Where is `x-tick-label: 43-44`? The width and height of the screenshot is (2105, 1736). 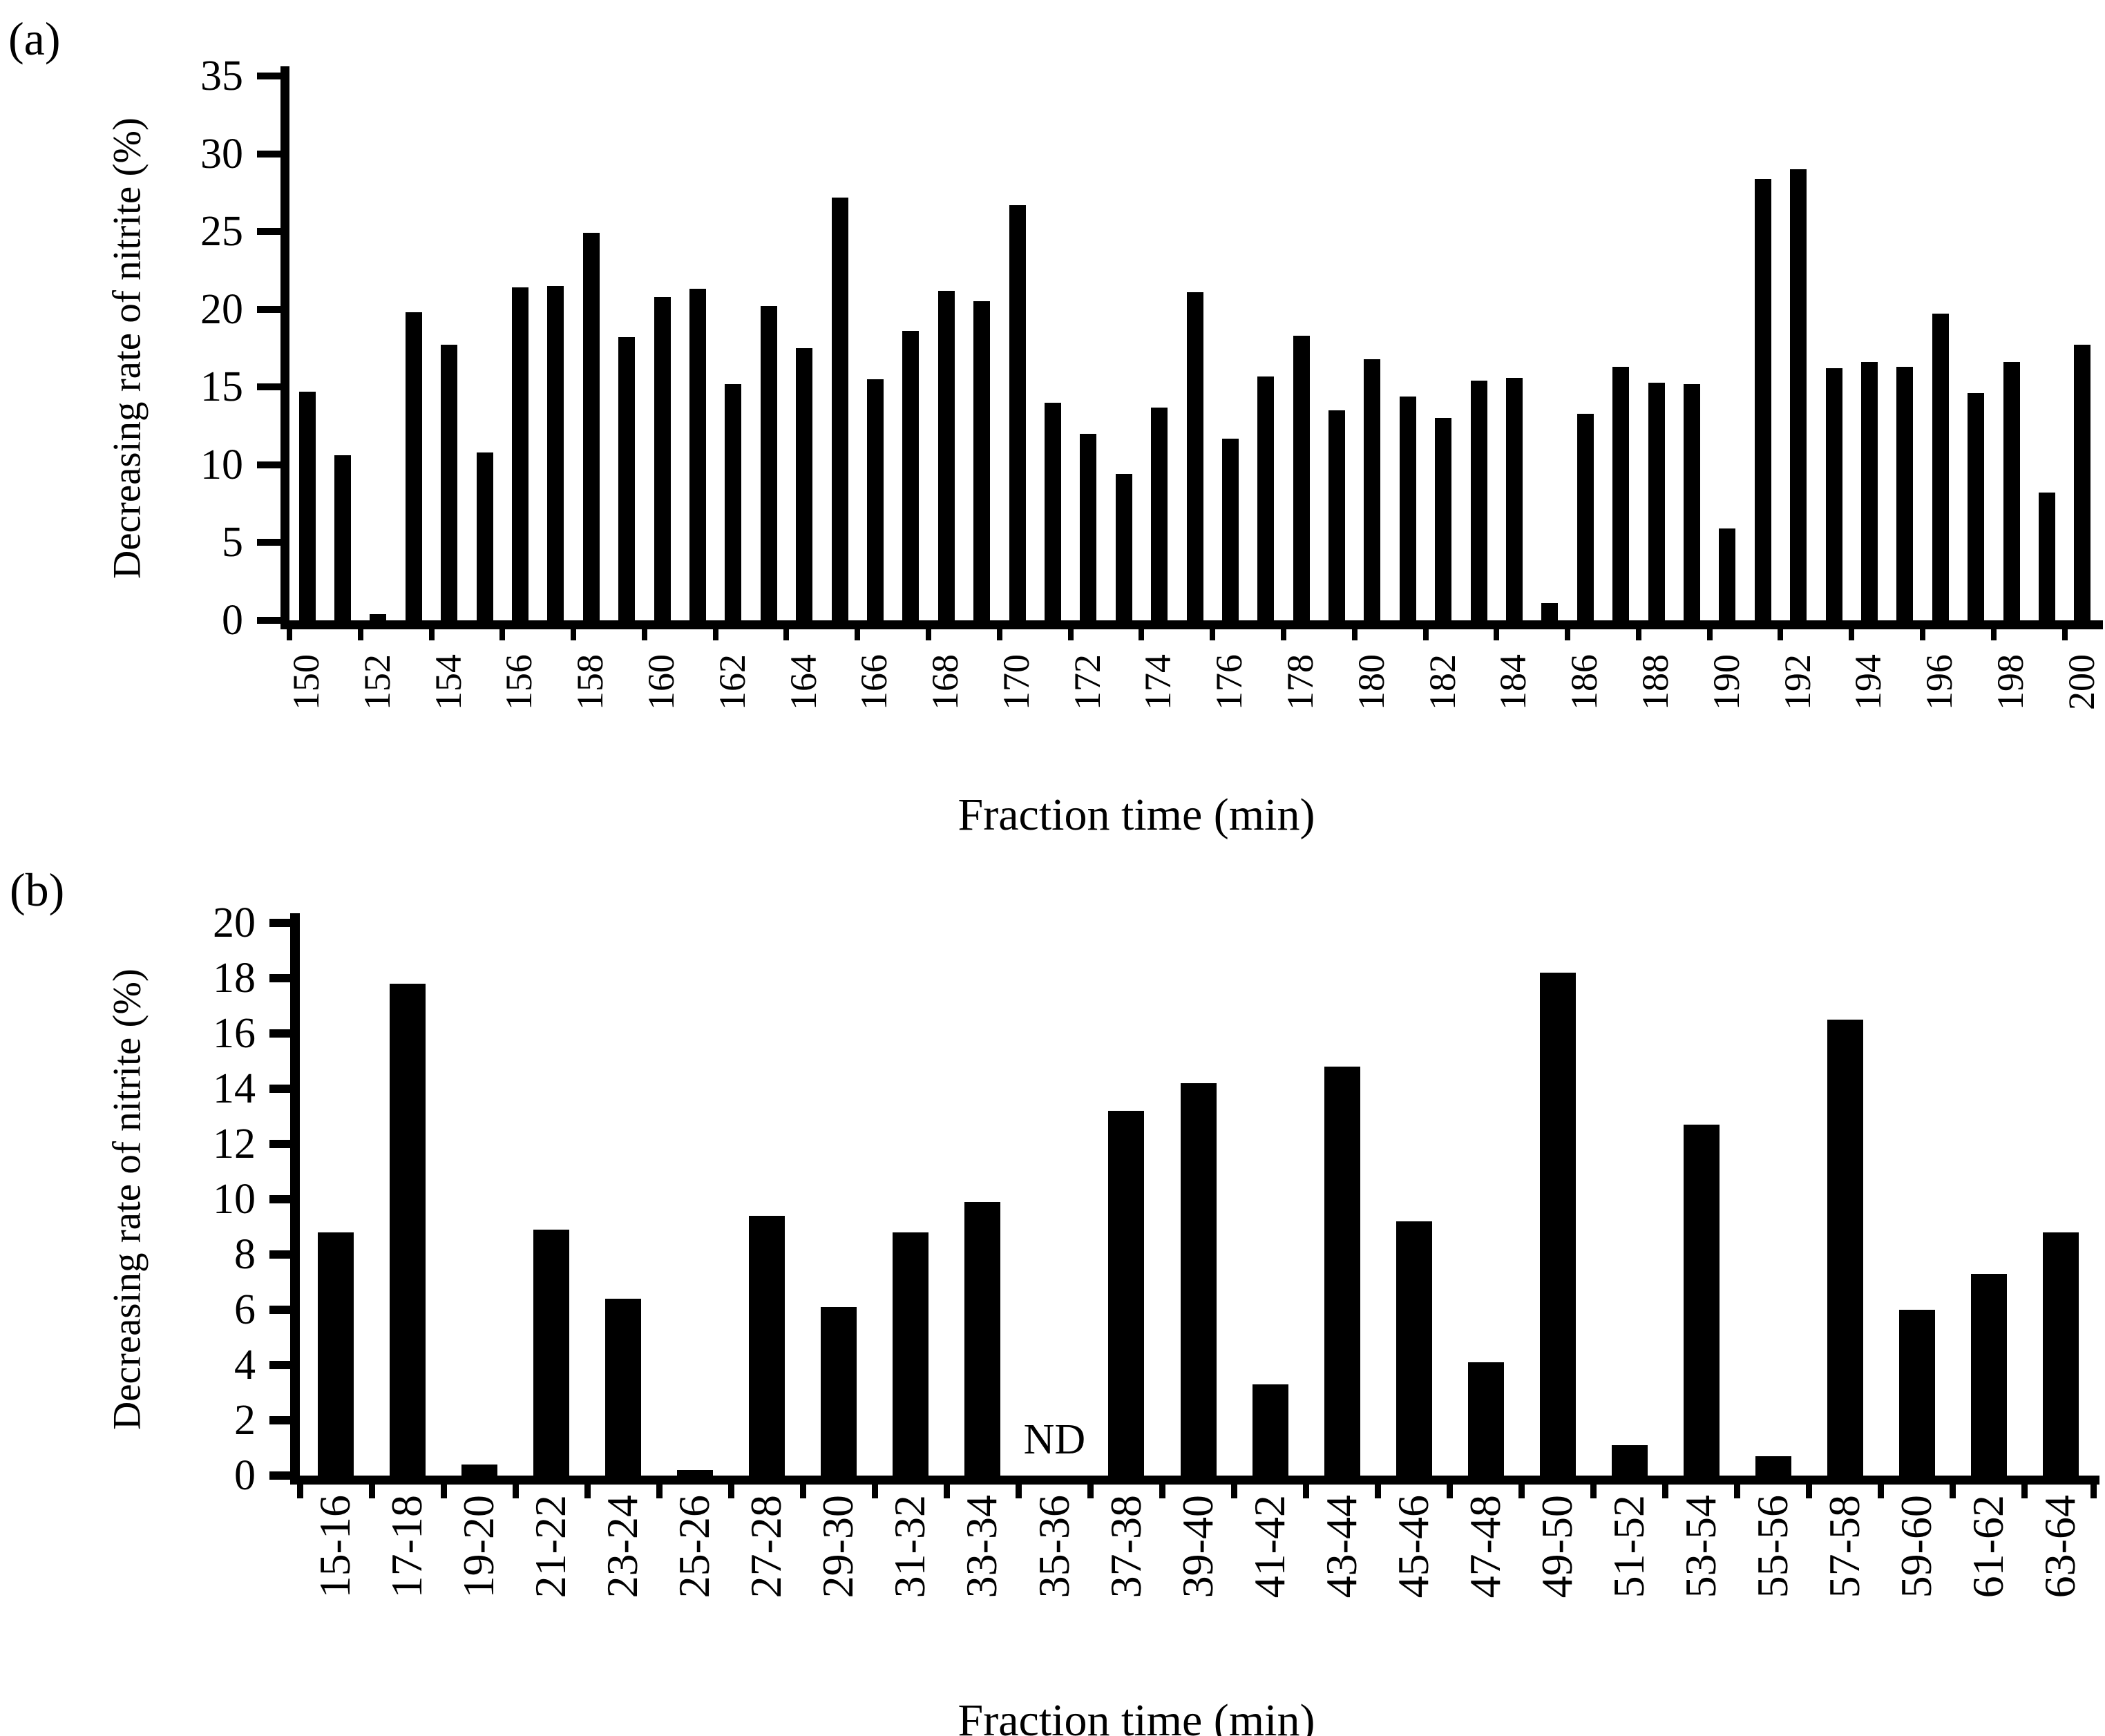 x-tick-label: 43-44 is located at coordinates (1341, 1547).